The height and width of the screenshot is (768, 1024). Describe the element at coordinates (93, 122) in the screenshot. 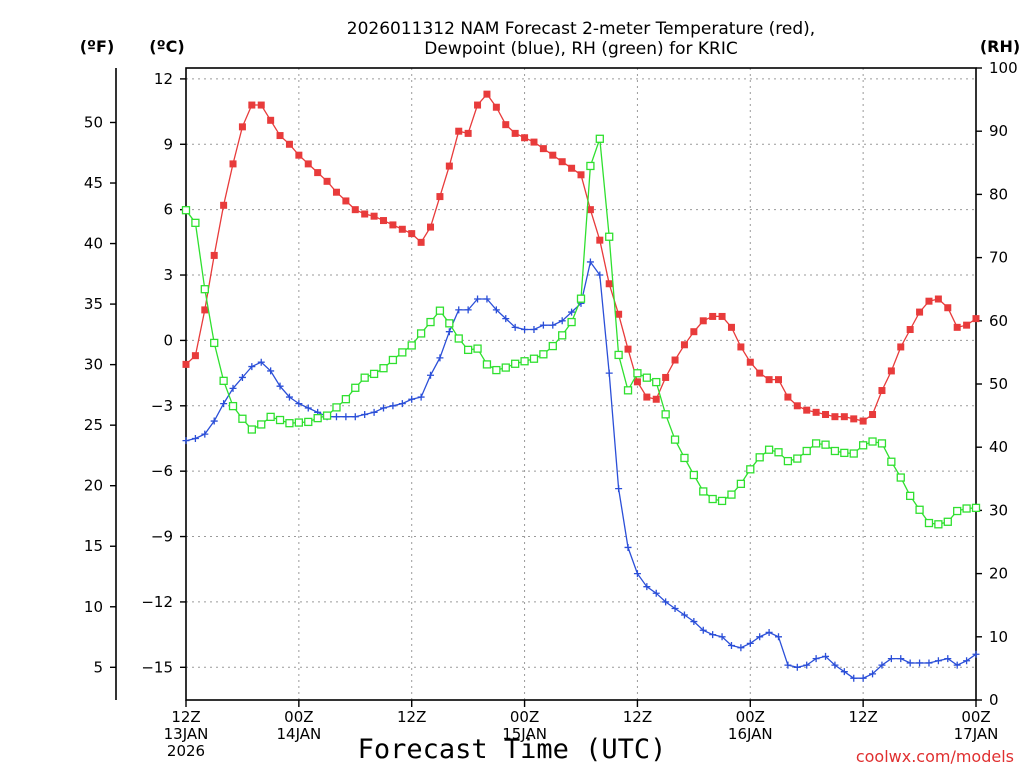

I see `fahrenheit-tick-label: 50` at that location.